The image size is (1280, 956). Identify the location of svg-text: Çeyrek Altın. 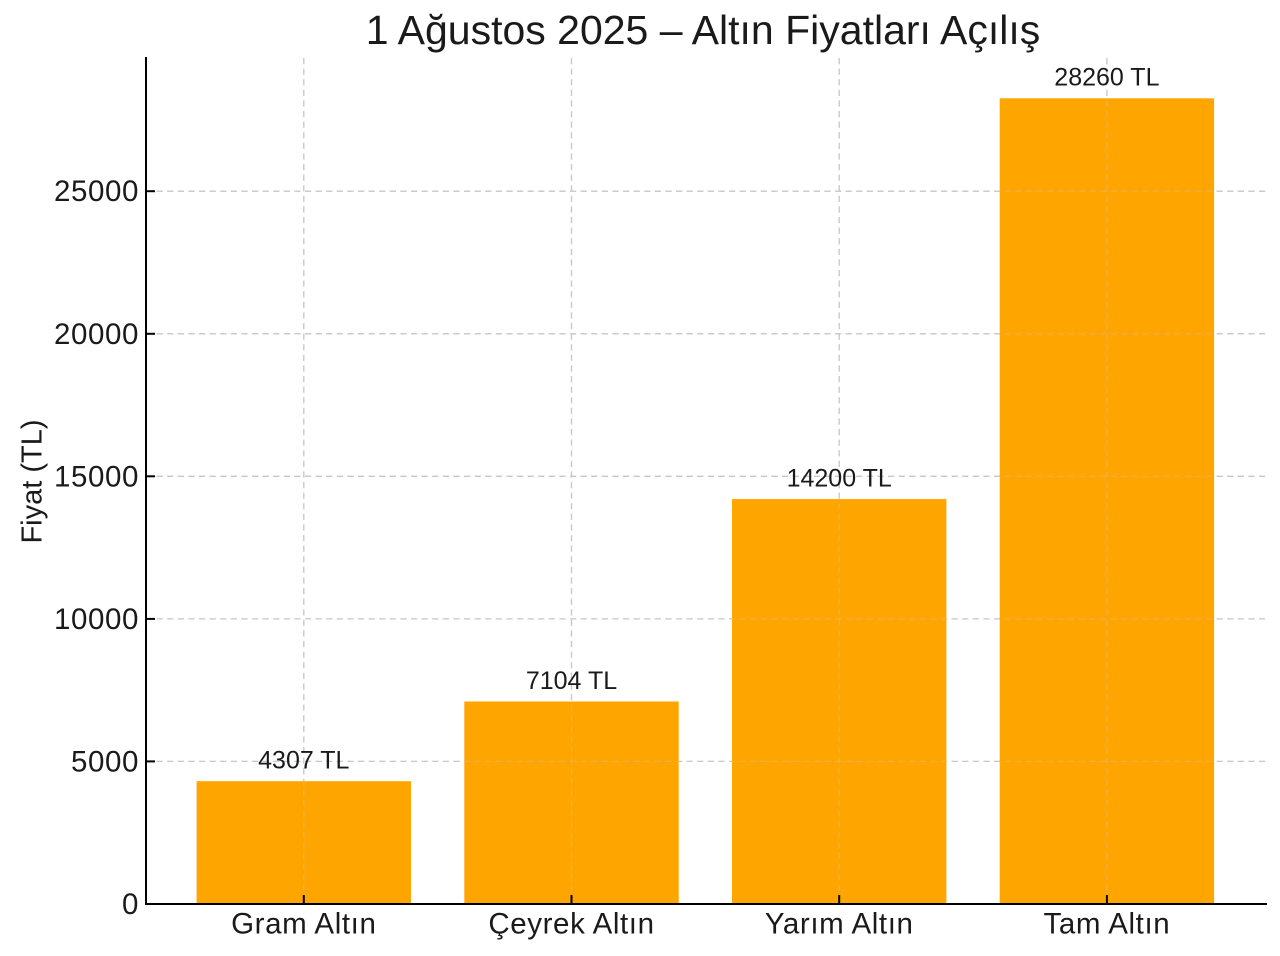
(571, 924).